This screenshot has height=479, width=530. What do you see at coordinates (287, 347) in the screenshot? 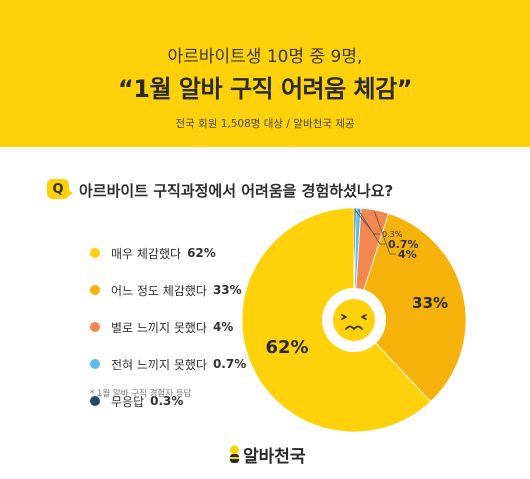
I see `data-label-62: 62%` at bounding box center [287, 347].